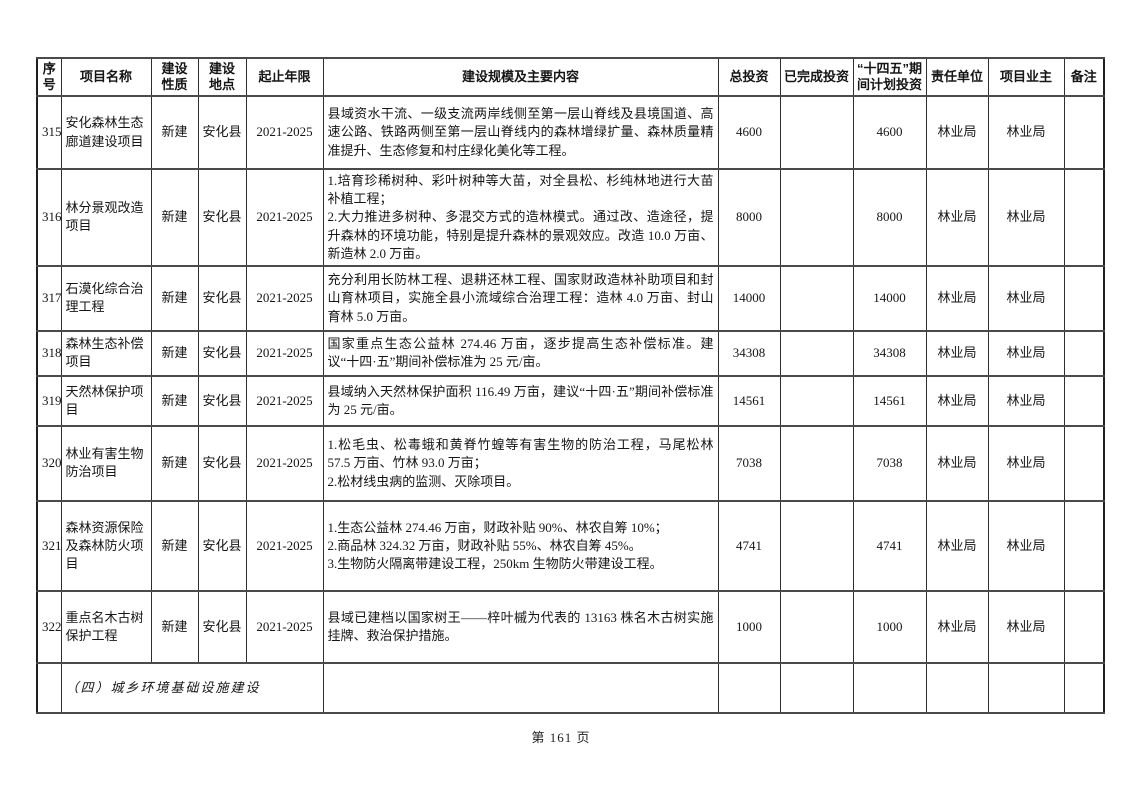 This screenshot has height=793, width=1122. What do you see at coordinates (106, 545) in the screenshot?
I see `cell-project-name: 森林资源保险及森林防火项目` at bounding box center [106, 545].